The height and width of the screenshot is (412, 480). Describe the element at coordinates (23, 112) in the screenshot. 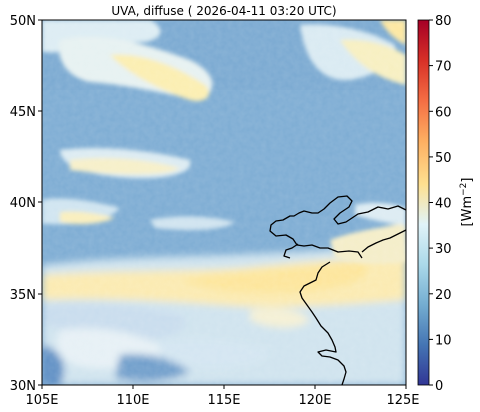

I see `lat-tick-label: 45N` at that location.